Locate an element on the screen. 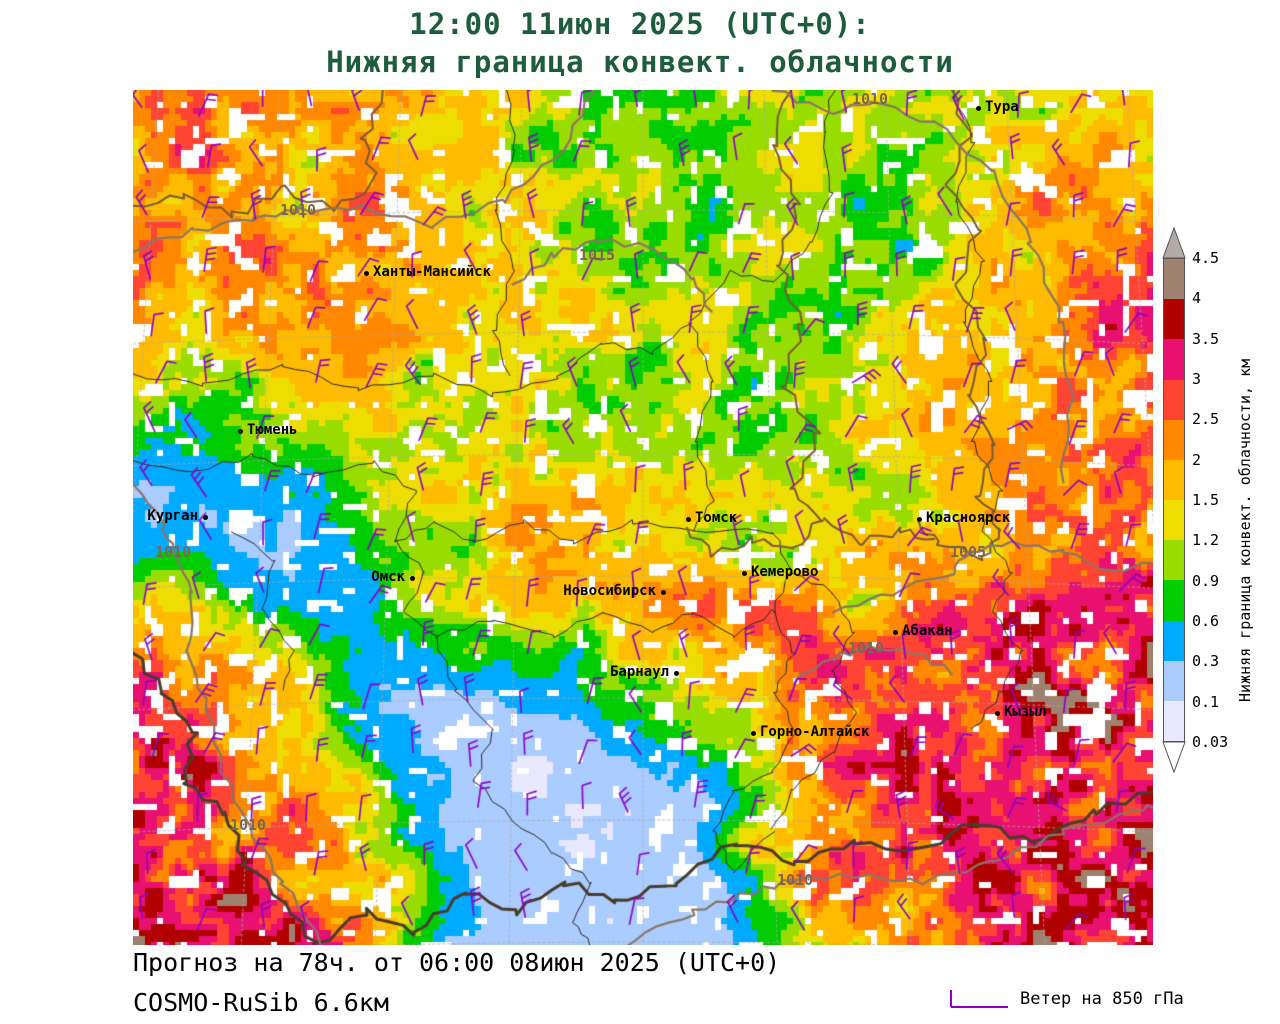 The height and width of the screenshot is (1024, 1280). city-label: Абакан is located at coordinates (927, 631).